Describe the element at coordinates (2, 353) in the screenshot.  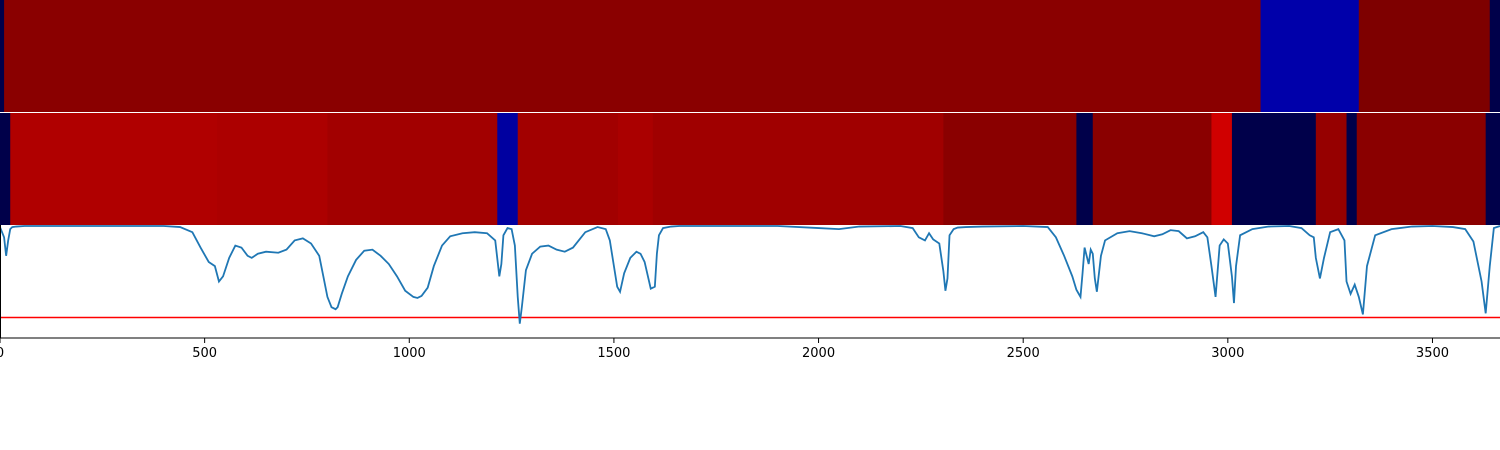
I see `x-tick-label-0: 0` at that location.